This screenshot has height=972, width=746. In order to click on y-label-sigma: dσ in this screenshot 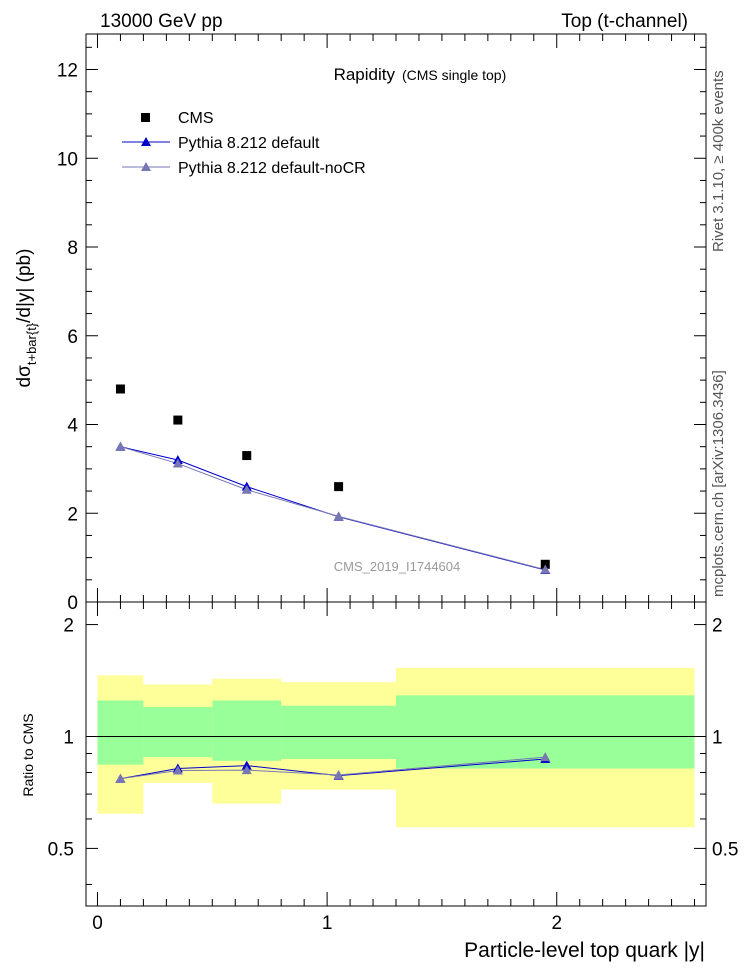, I will do `click(24, 376)`.